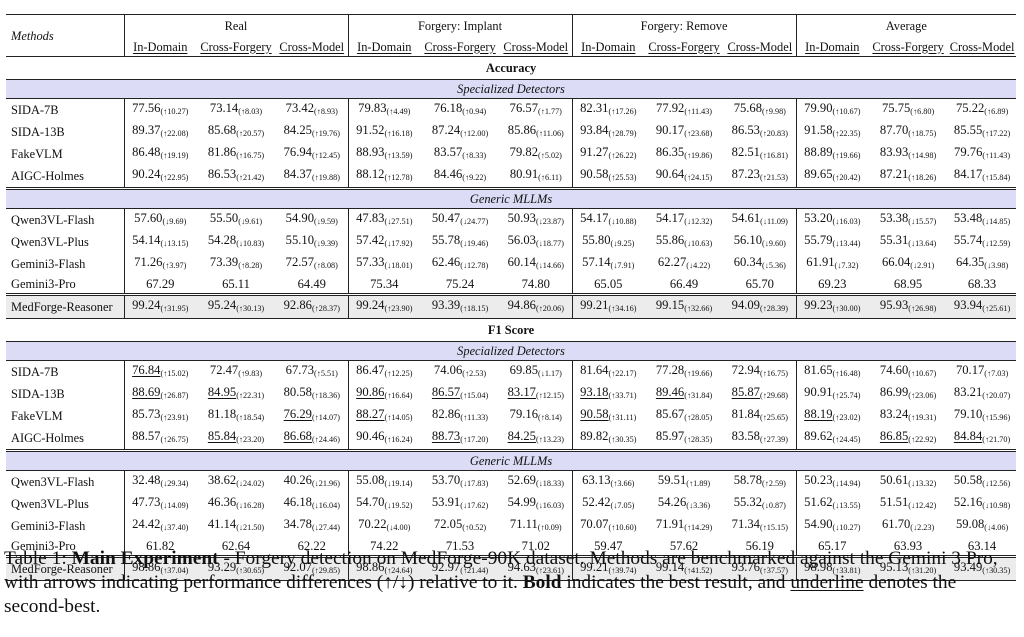 Image resolution: width=1024 pixels, height=637 pixels. What do you see at coordinates (760, 568) in the screenshot?
I see `value-cell: 93.76(↑37.57)` at bounding box center [760, 568].